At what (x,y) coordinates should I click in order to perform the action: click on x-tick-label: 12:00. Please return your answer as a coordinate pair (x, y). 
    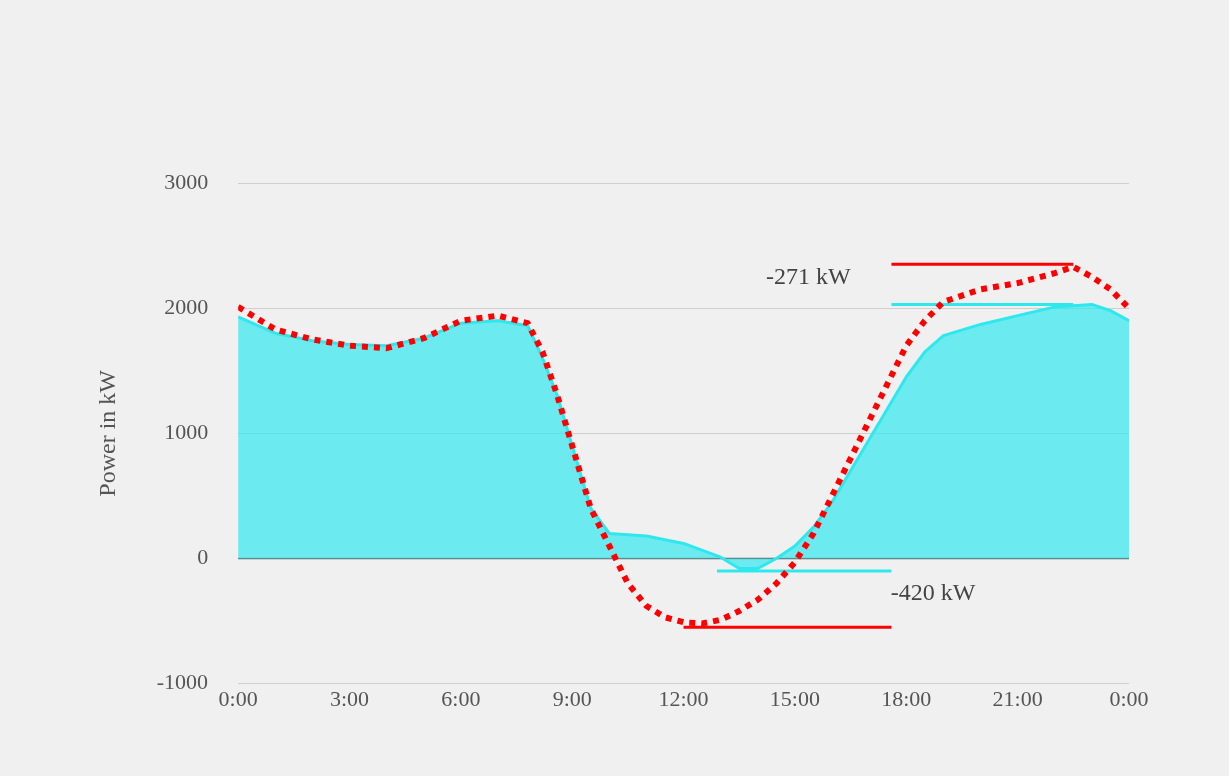
    Looking at the image, I should click on (683, 698).